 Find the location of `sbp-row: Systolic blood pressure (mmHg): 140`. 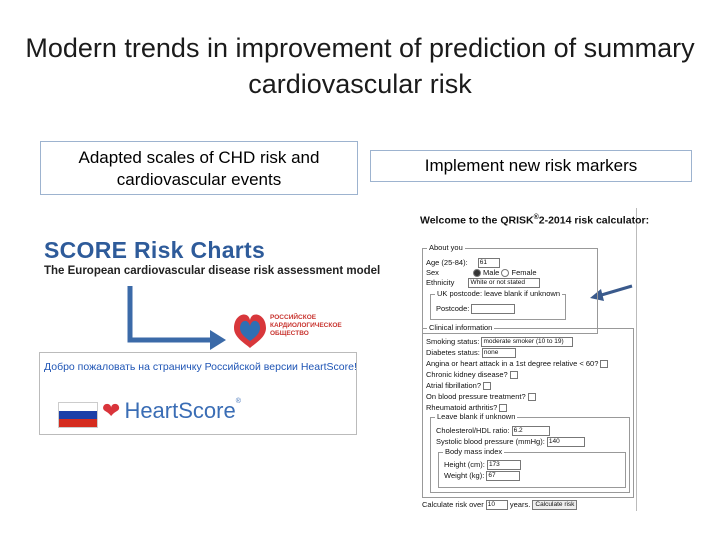

sbp-row: Systolic blood pressure (mmHg): 140 is located at coordinates (510, 442).